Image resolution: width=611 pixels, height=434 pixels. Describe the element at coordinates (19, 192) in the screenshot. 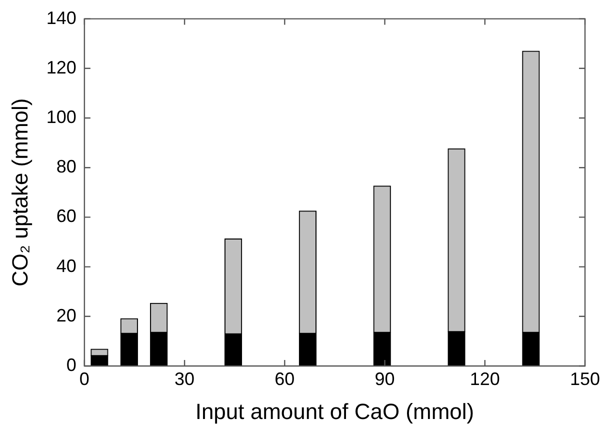

I see `y-axis-title: CO₂ uptake (mmol)` at that location.